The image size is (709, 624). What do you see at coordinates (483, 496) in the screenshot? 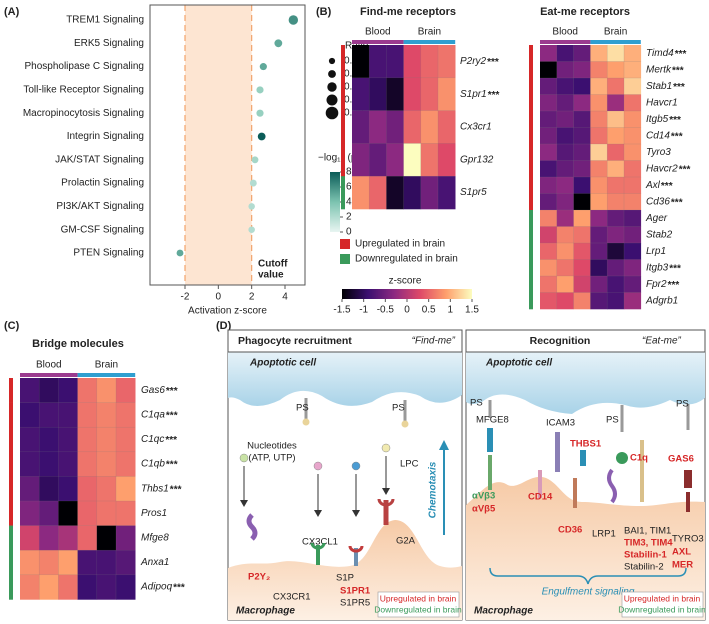
I see `receptor-label: αVβ3` at bounding box center [483, 496].